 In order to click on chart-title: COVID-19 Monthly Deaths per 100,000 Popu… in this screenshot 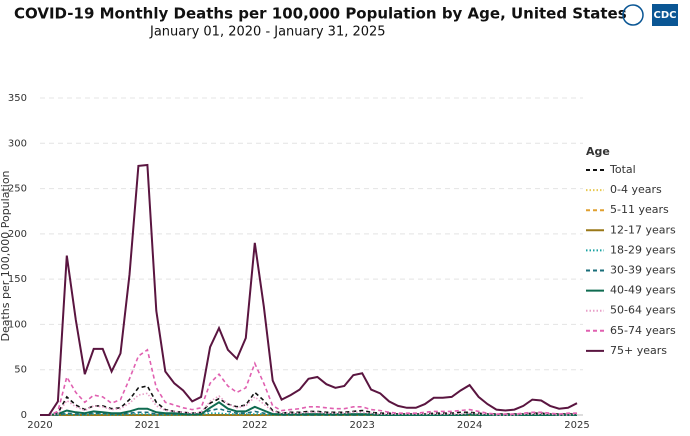, I will do `click(320, 14)`.